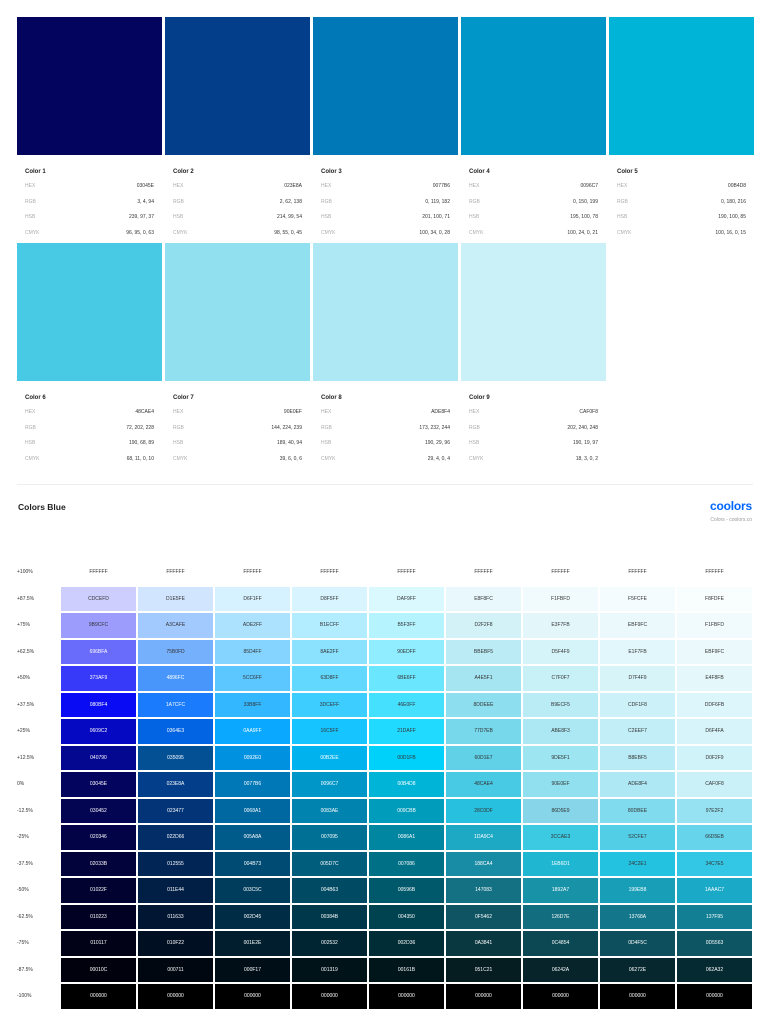  I want to click on shade-cell: 004350, so click(406, 916).